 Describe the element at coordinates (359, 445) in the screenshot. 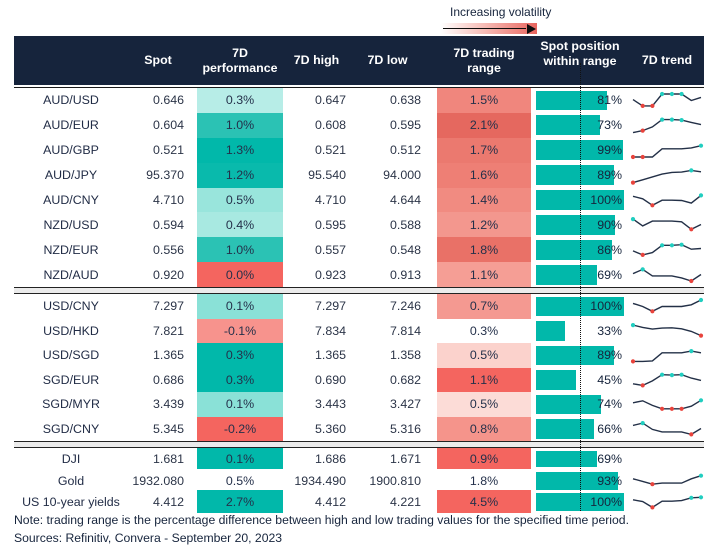

I see `section-separator` at that location.